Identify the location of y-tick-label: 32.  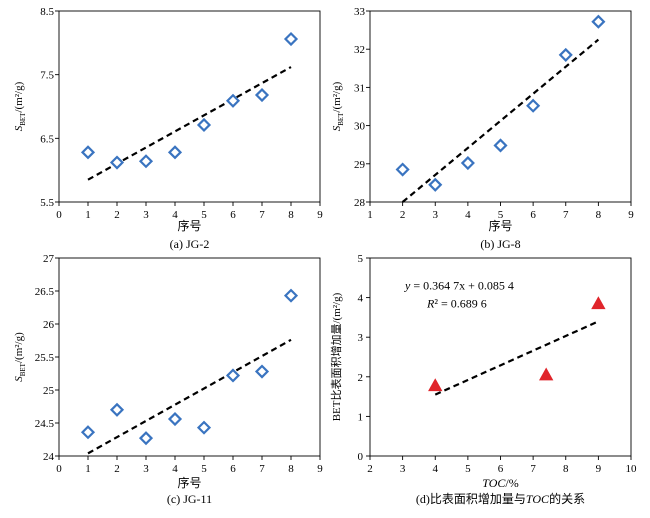
(359, 50).